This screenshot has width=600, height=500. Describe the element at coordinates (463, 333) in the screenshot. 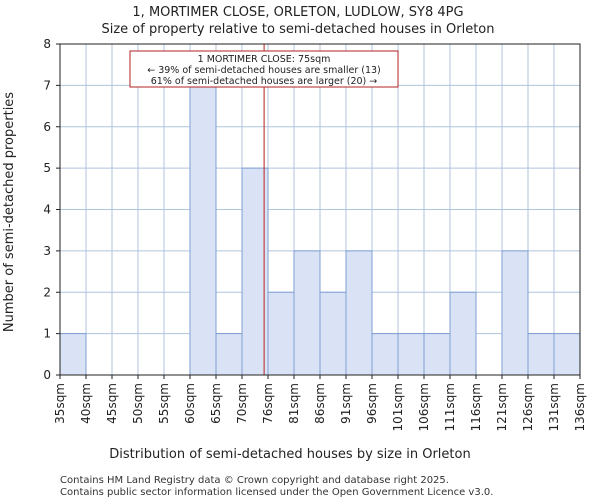

I see `bar-111sqm` at that location.